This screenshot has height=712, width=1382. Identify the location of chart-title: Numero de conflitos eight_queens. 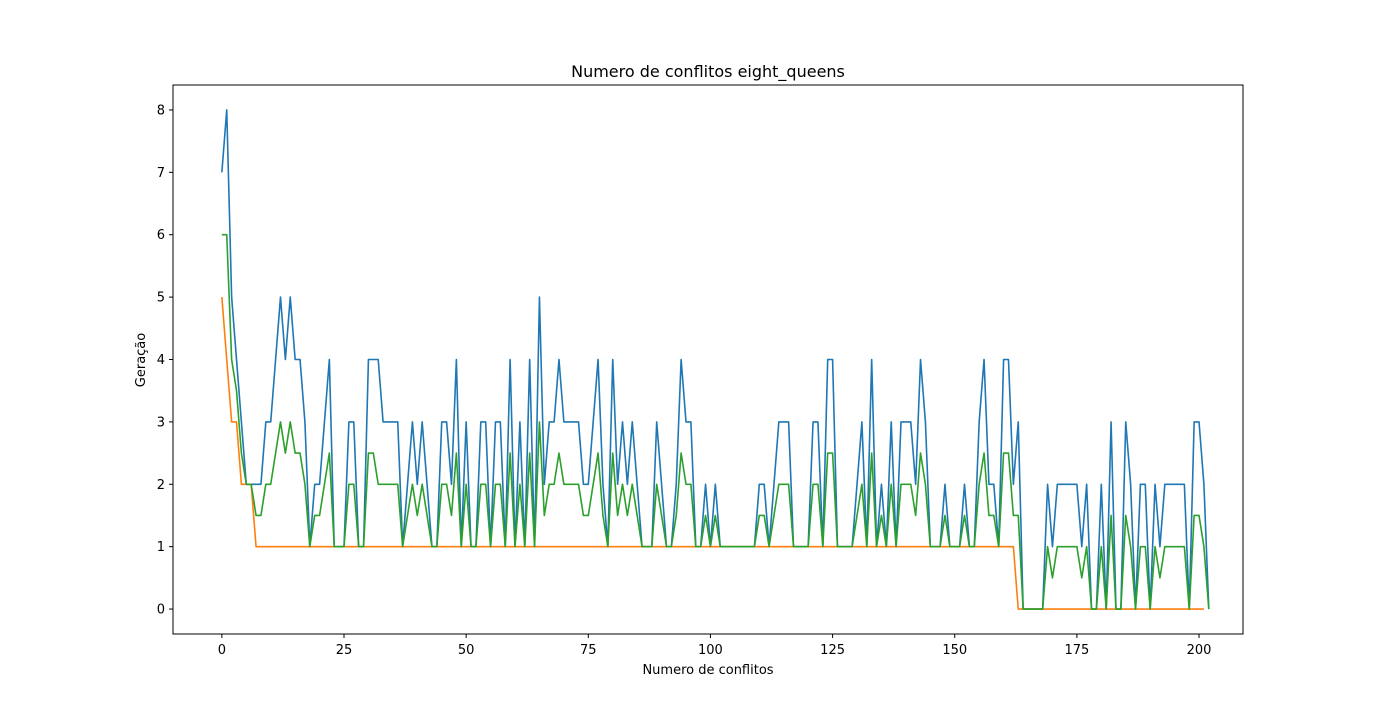
(708, 72).